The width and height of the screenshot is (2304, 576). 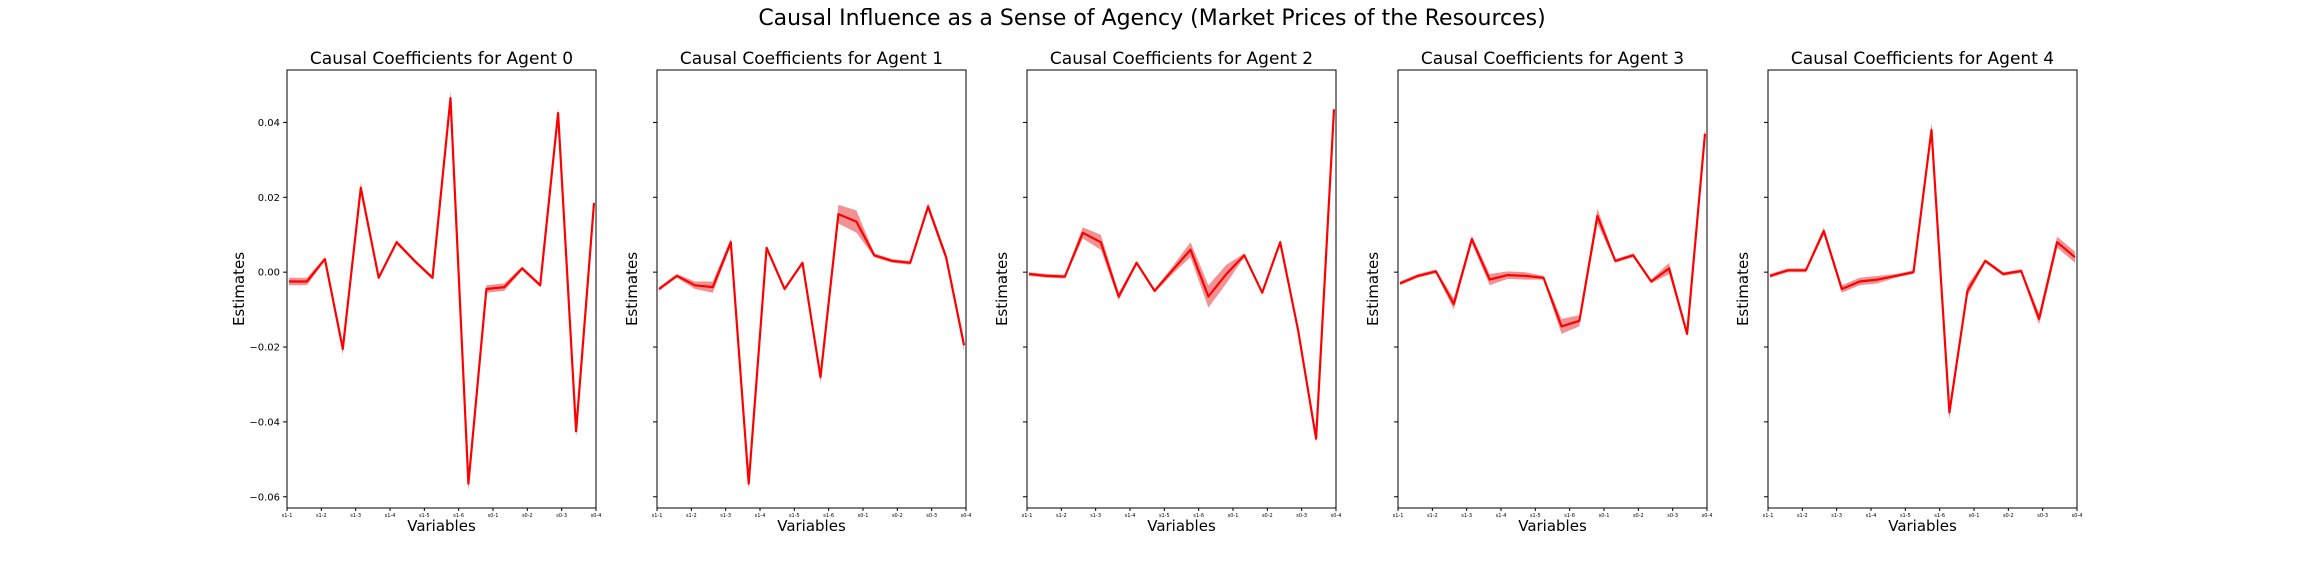 What do you see at coordinates (1002, 289) in the screenshot?
I see `y-axis-label-agent-2: Estimates` at bounding box center [1002, 289].